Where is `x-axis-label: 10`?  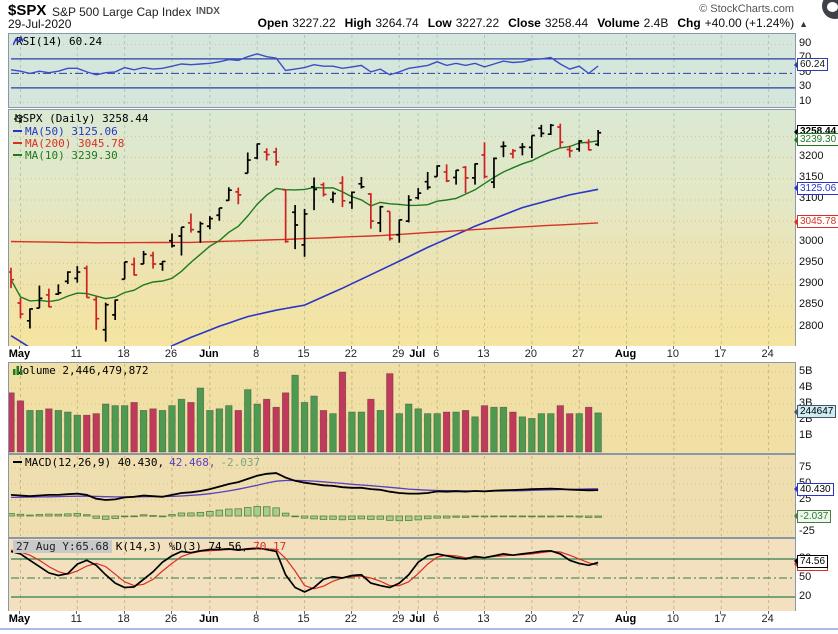 x-axis-label: 10 is located at coordinates (673, 354).